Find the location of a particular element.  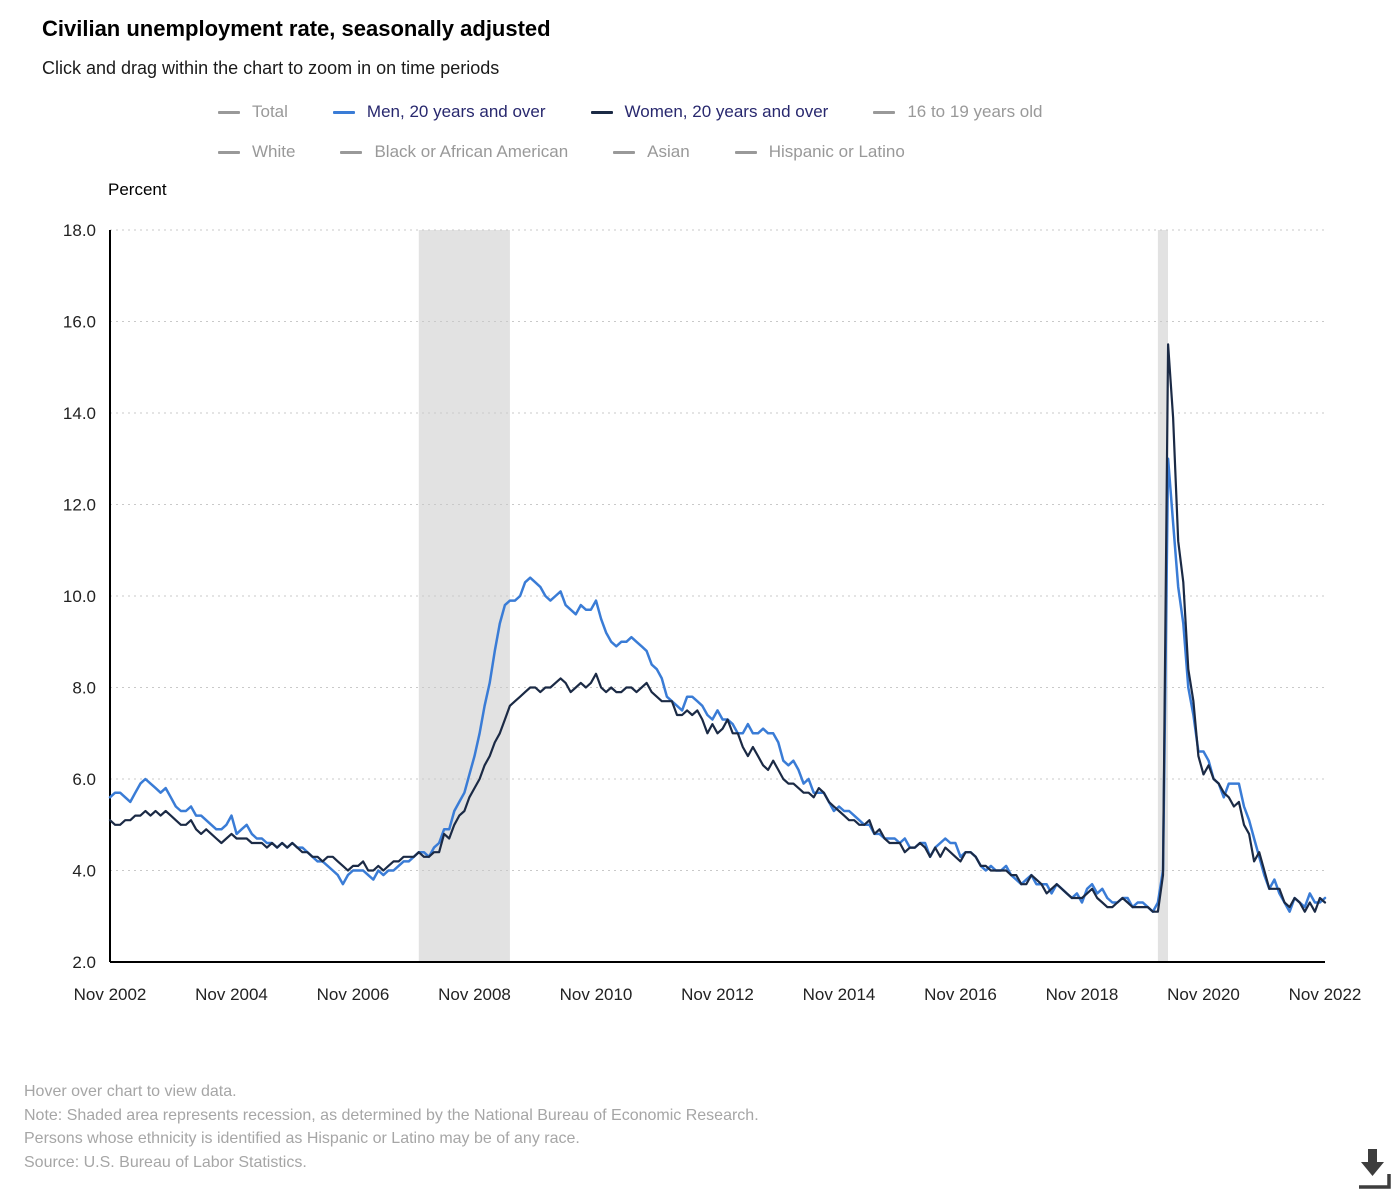

x-tick-label: Nov 2016 is located at coordinates (960, 994).